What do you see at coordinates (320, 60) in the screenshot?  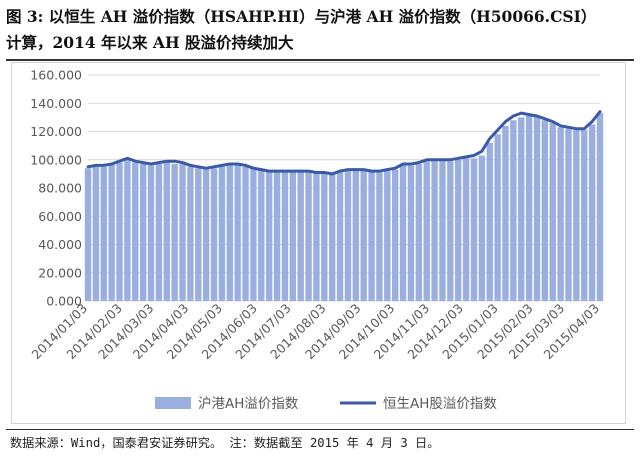 I see `title-divider` at bounding box center [320, 60].